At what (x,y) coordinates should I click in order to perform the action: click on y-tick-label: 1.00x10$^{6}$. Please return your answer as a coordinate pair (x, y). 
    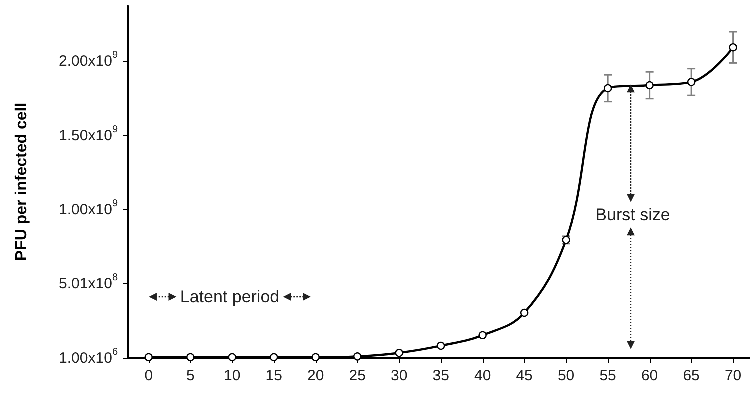
    Looking at the image, I should click on (88, 356).